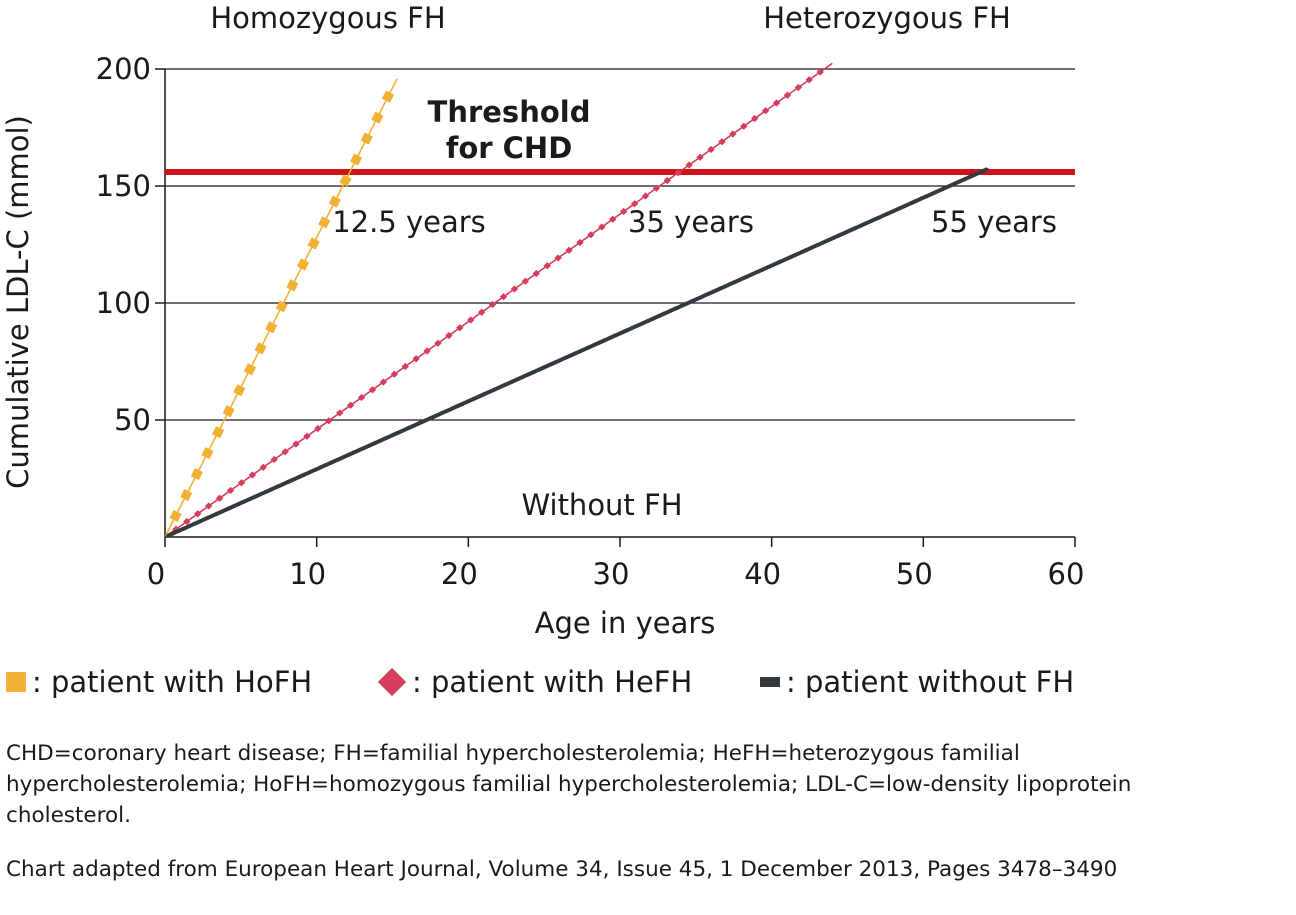 Image resolution: width=1296 pixels, height=915 pixels. What do you see at coordinates (123, 303) in the screenshot?
I see `y-tick-label-100: 100` at bounding box center [123, 303].